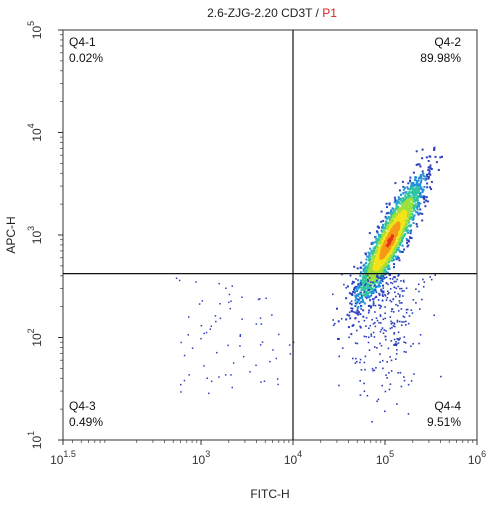  I want to click on y-tick-label: 101, so click(35, 440).